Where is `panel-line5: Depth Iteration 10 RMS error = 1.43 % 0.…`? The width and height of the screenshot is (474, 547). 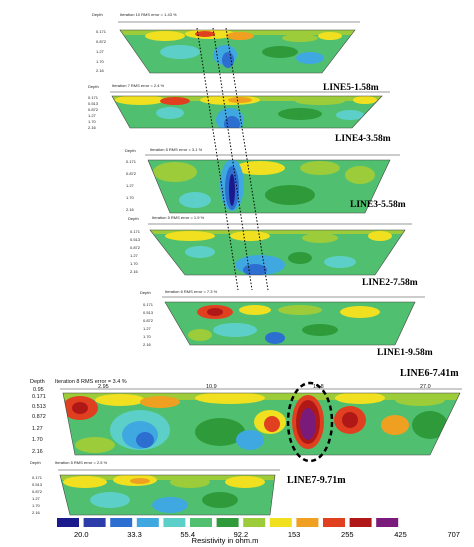 panel-line5: Depth Iteration 10 RMS error = 1.43 % 0.… is located at coordinates (235, 52).